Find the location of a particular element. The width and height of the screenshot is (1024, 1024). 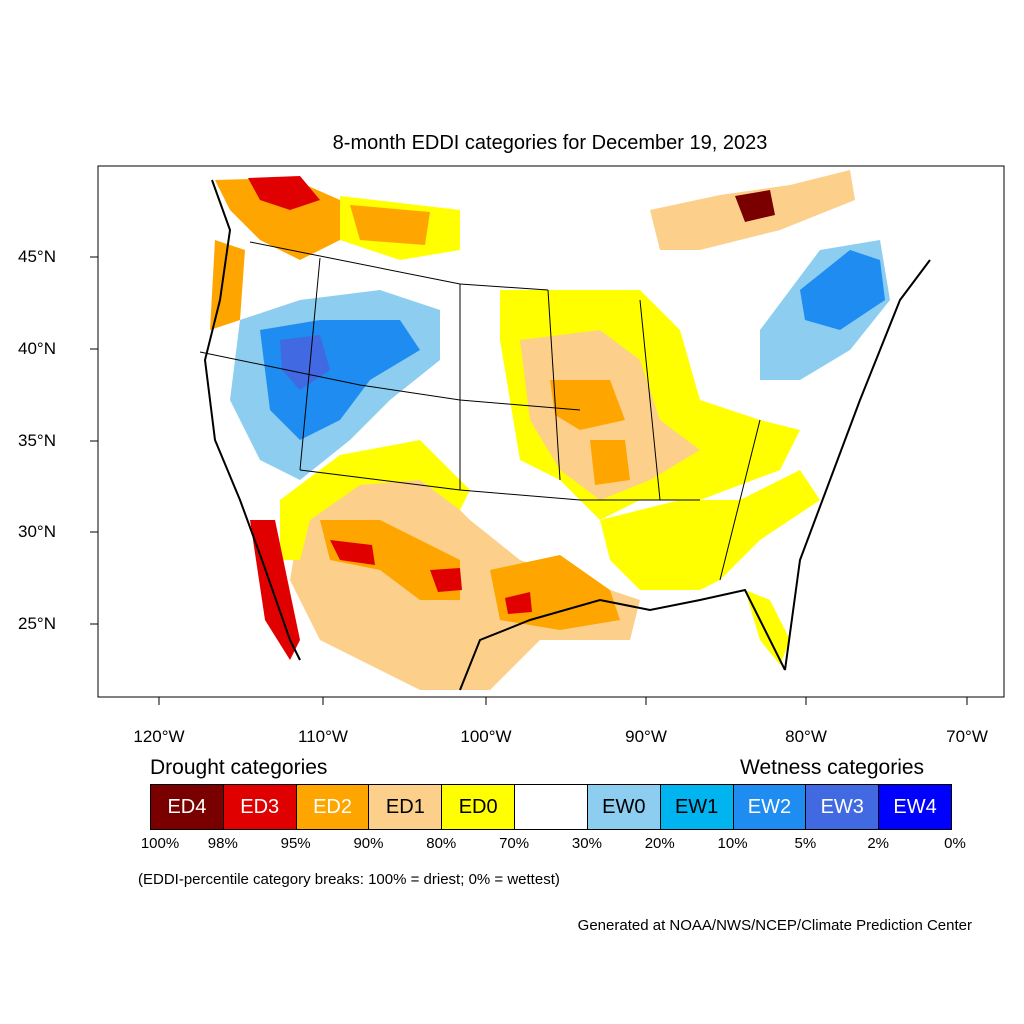

legend-box-ed1: ED1 is located at coordinates (405, 807).